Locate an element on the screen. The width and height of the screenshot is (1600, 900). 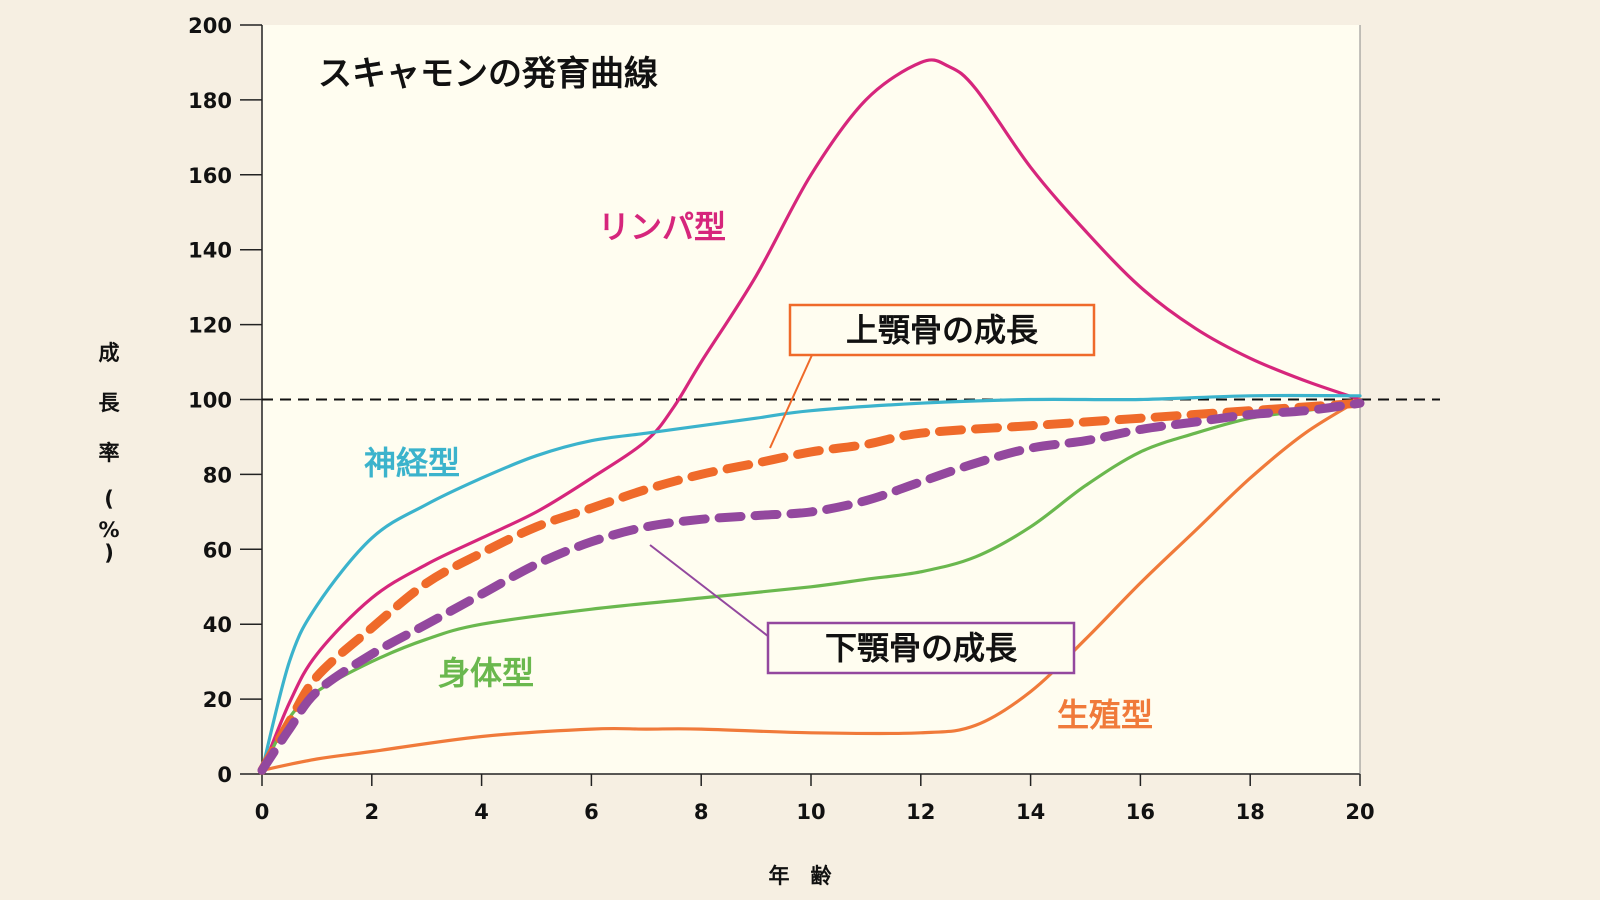
maxilla-growth-label: 上顎骨の成長 is located at coordinates (942, 330).